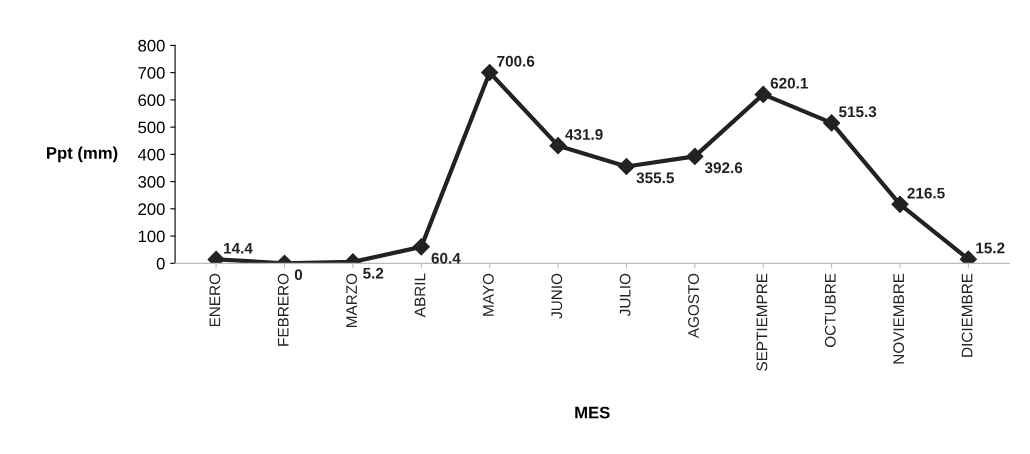 The height and width of the screenshot is (454, 1030). I want to click on x-tick-label: AGOSTO, so click(693, 306).